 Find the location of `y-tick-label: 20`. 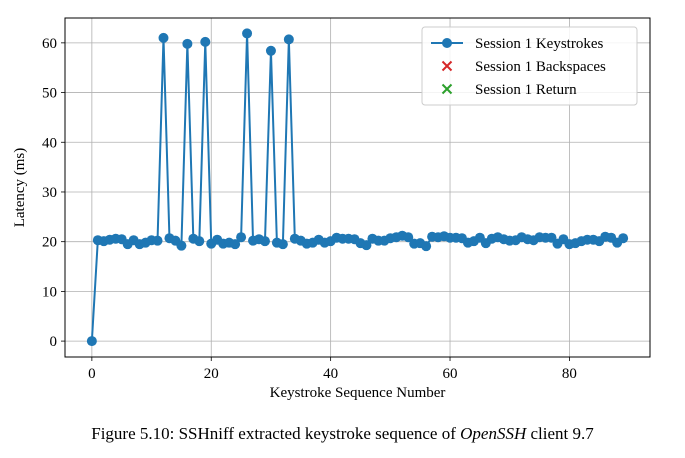

y-tick-label: 20 is located at coordinates (49, 243).